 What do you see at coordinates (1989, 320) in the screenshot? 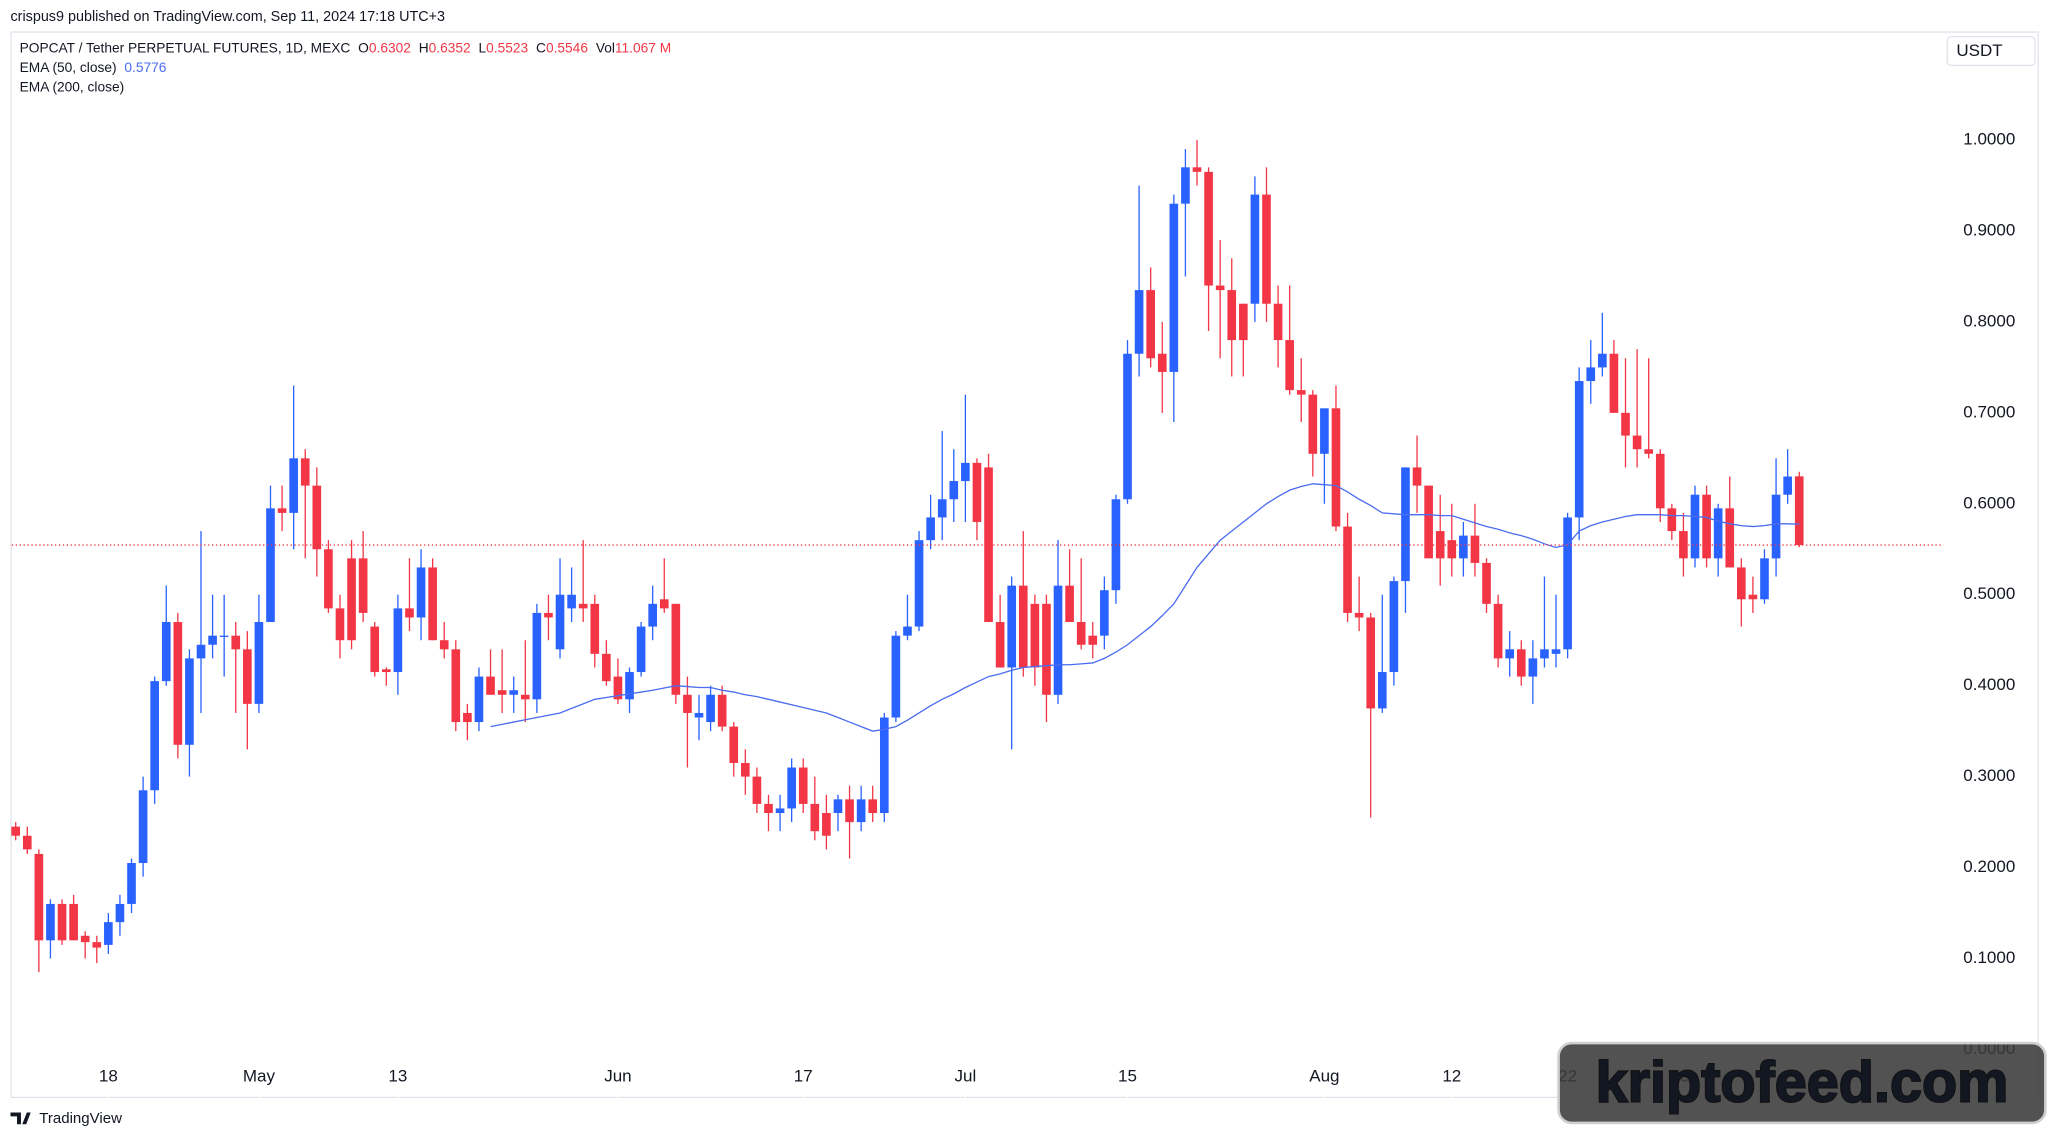
I see `y-tick-label: 0.8000` at bounding box center [1989, 320].